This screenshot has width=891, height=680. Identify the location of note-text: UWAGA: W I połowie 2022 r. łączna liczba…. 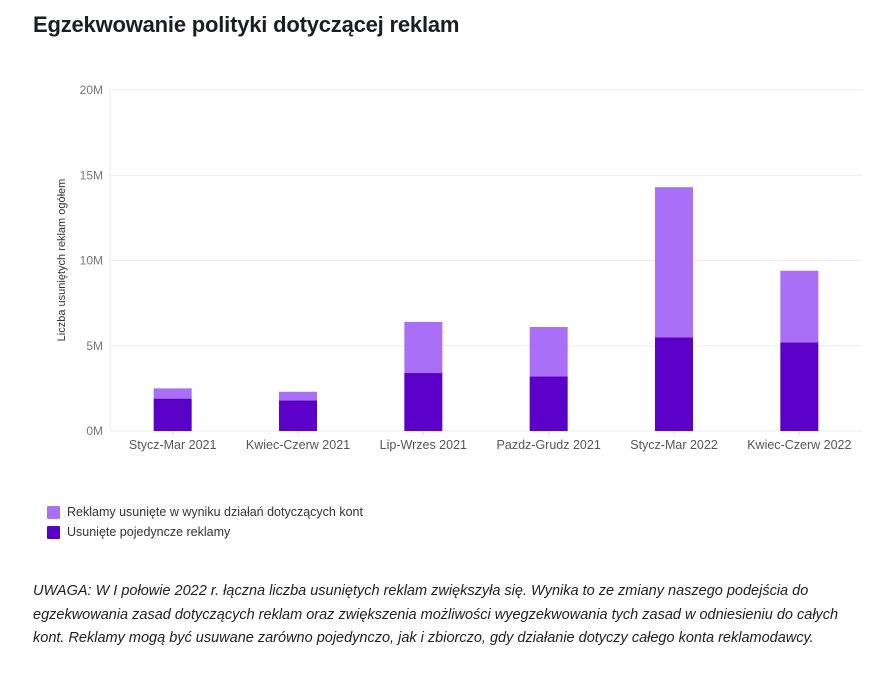
(436, 614).